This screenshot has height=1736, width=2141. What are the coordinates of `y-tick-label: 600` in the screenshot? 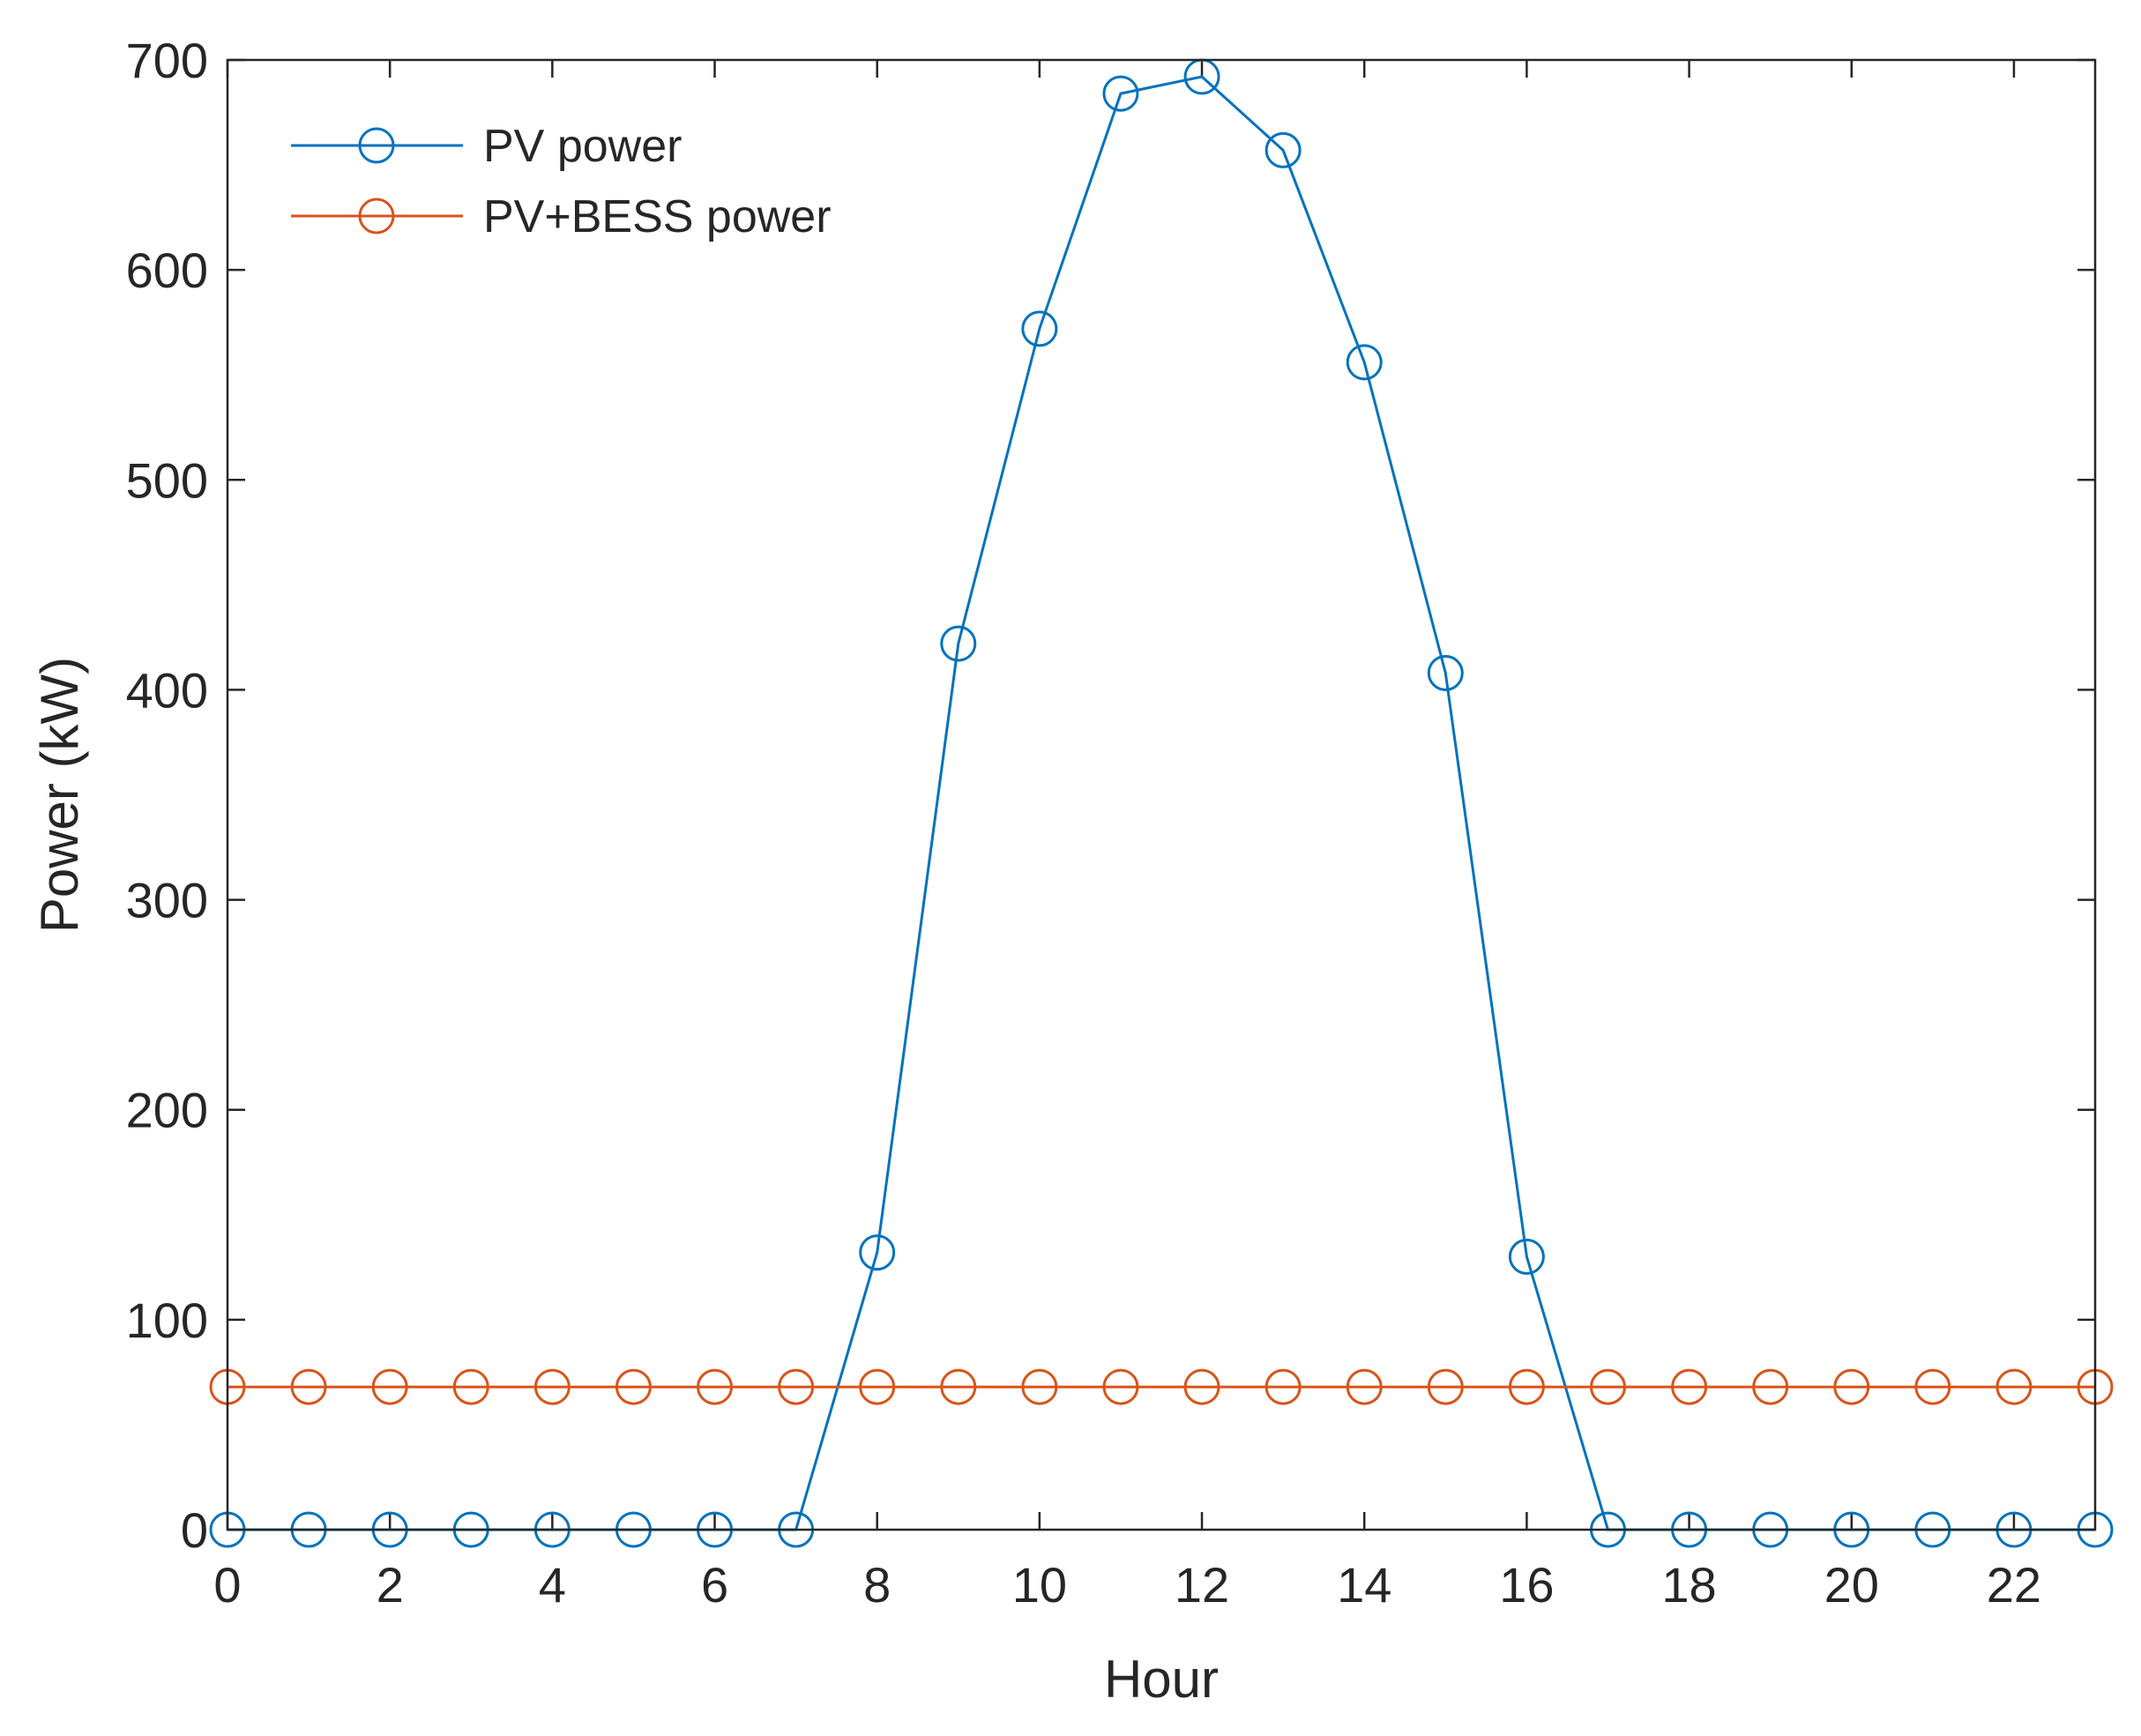 It's located at (167, 270).